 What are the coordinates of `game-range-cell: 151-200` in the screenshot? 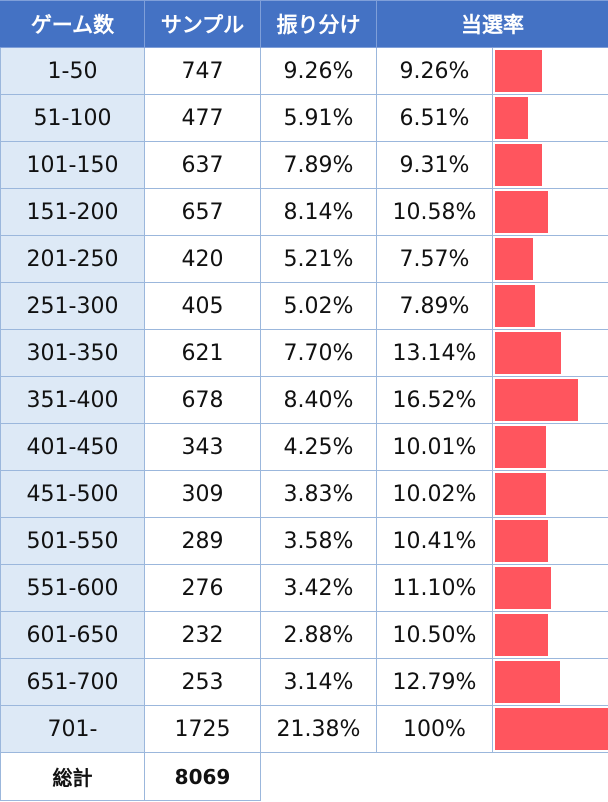 It's located at (72, 212).